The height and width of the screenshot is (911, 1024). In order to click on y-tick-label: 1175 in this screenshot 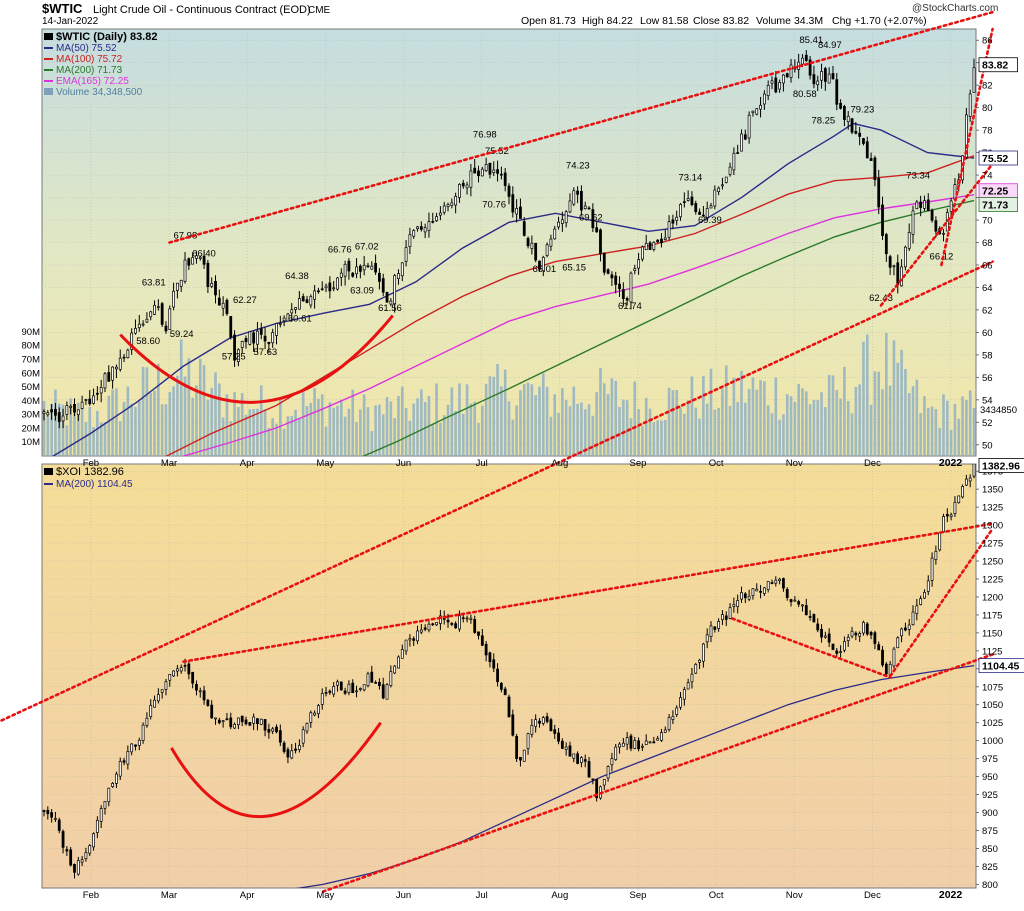, I will do `click(992, 615)`.